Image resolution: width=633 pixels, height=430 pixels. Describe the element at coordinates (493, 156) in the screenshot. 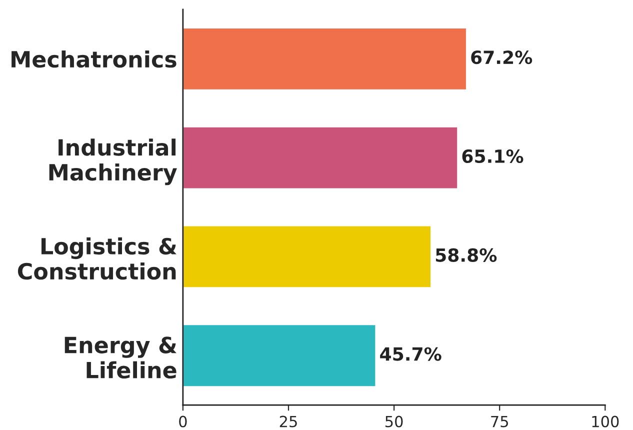

I see `data-label: 65.1%` at that location.